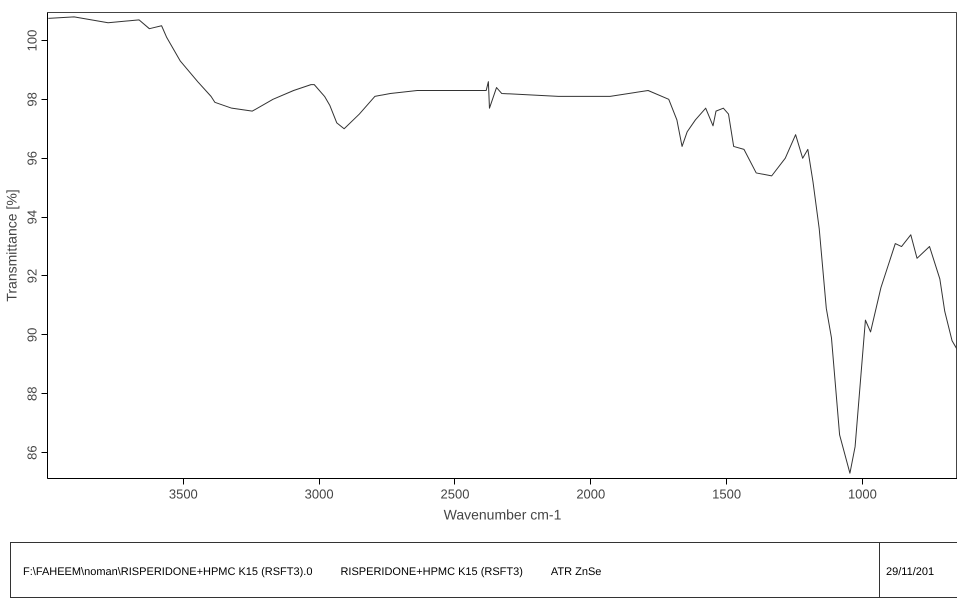 The image size is (957, 616). Describe the element at coordinates (319, 494) in the screenshot. I see `x-tick-label: 3000` at that location.